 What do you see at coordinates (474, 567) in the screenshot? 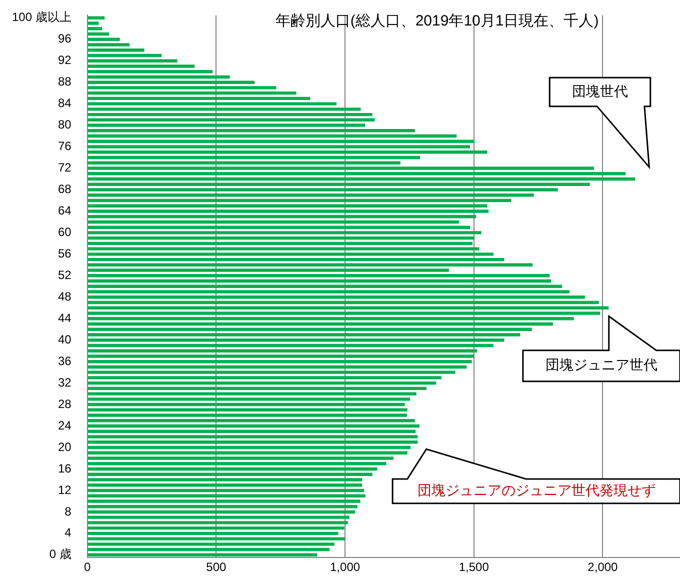
I see `x-tick-label: 1,500` at bounding box center [474, 567].